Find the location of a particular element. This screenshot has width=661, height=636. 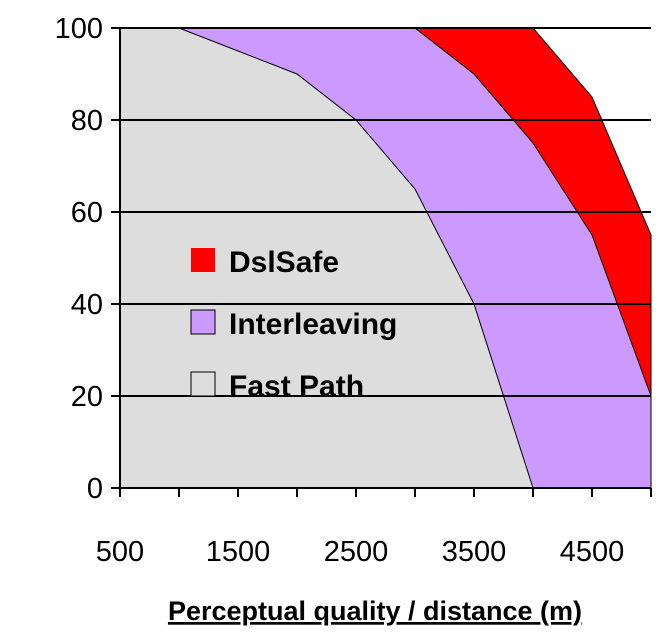

x-tick-label: 4500 is located at coordinates (592, 552).